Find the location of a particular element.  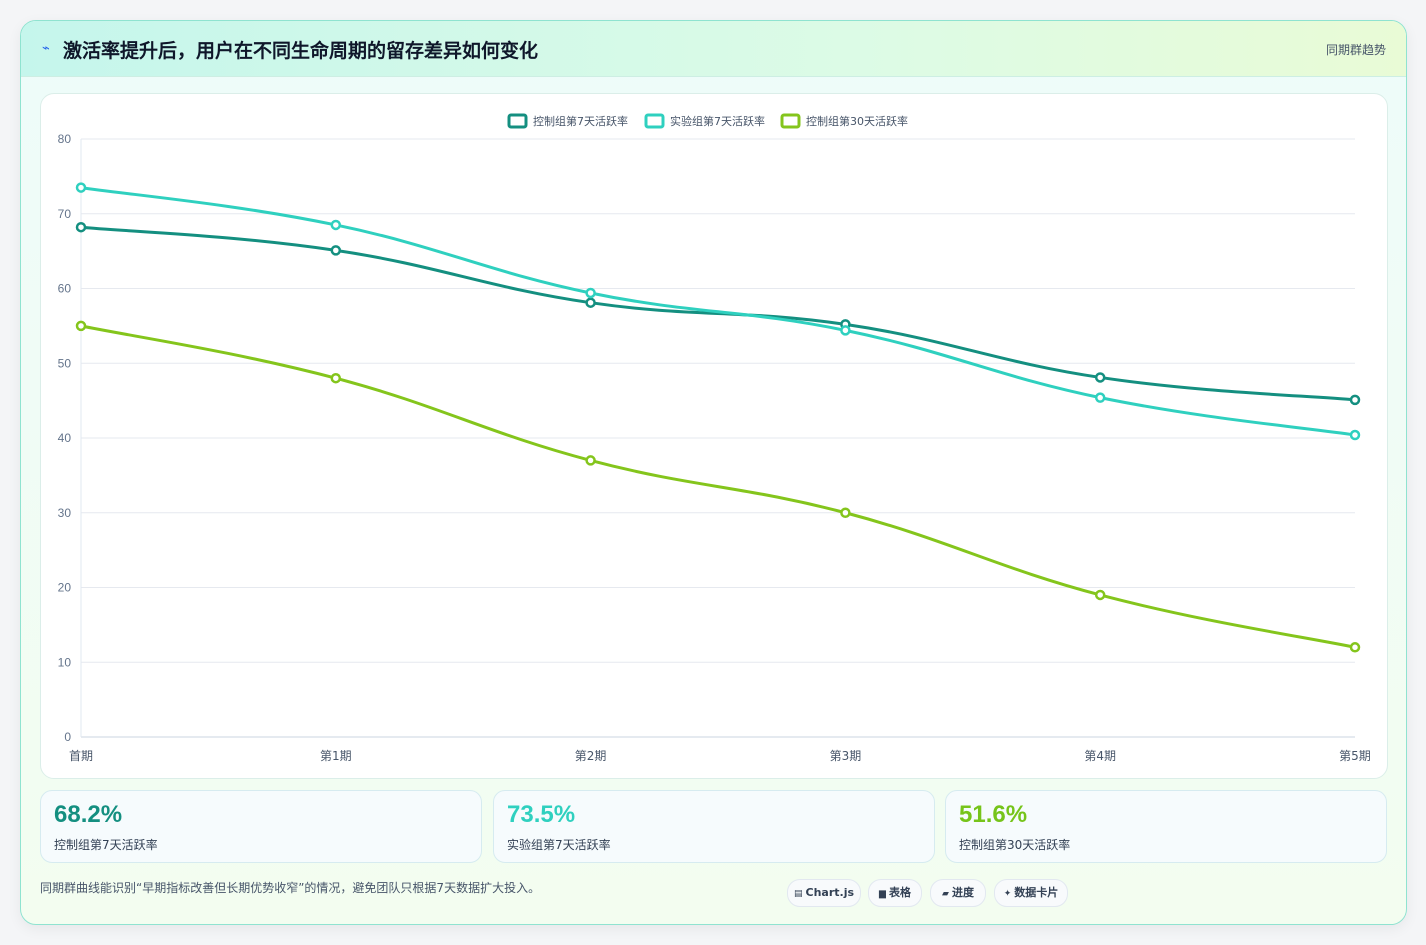

lightning-icon: ⌁ is located at coordinates (46, 48).